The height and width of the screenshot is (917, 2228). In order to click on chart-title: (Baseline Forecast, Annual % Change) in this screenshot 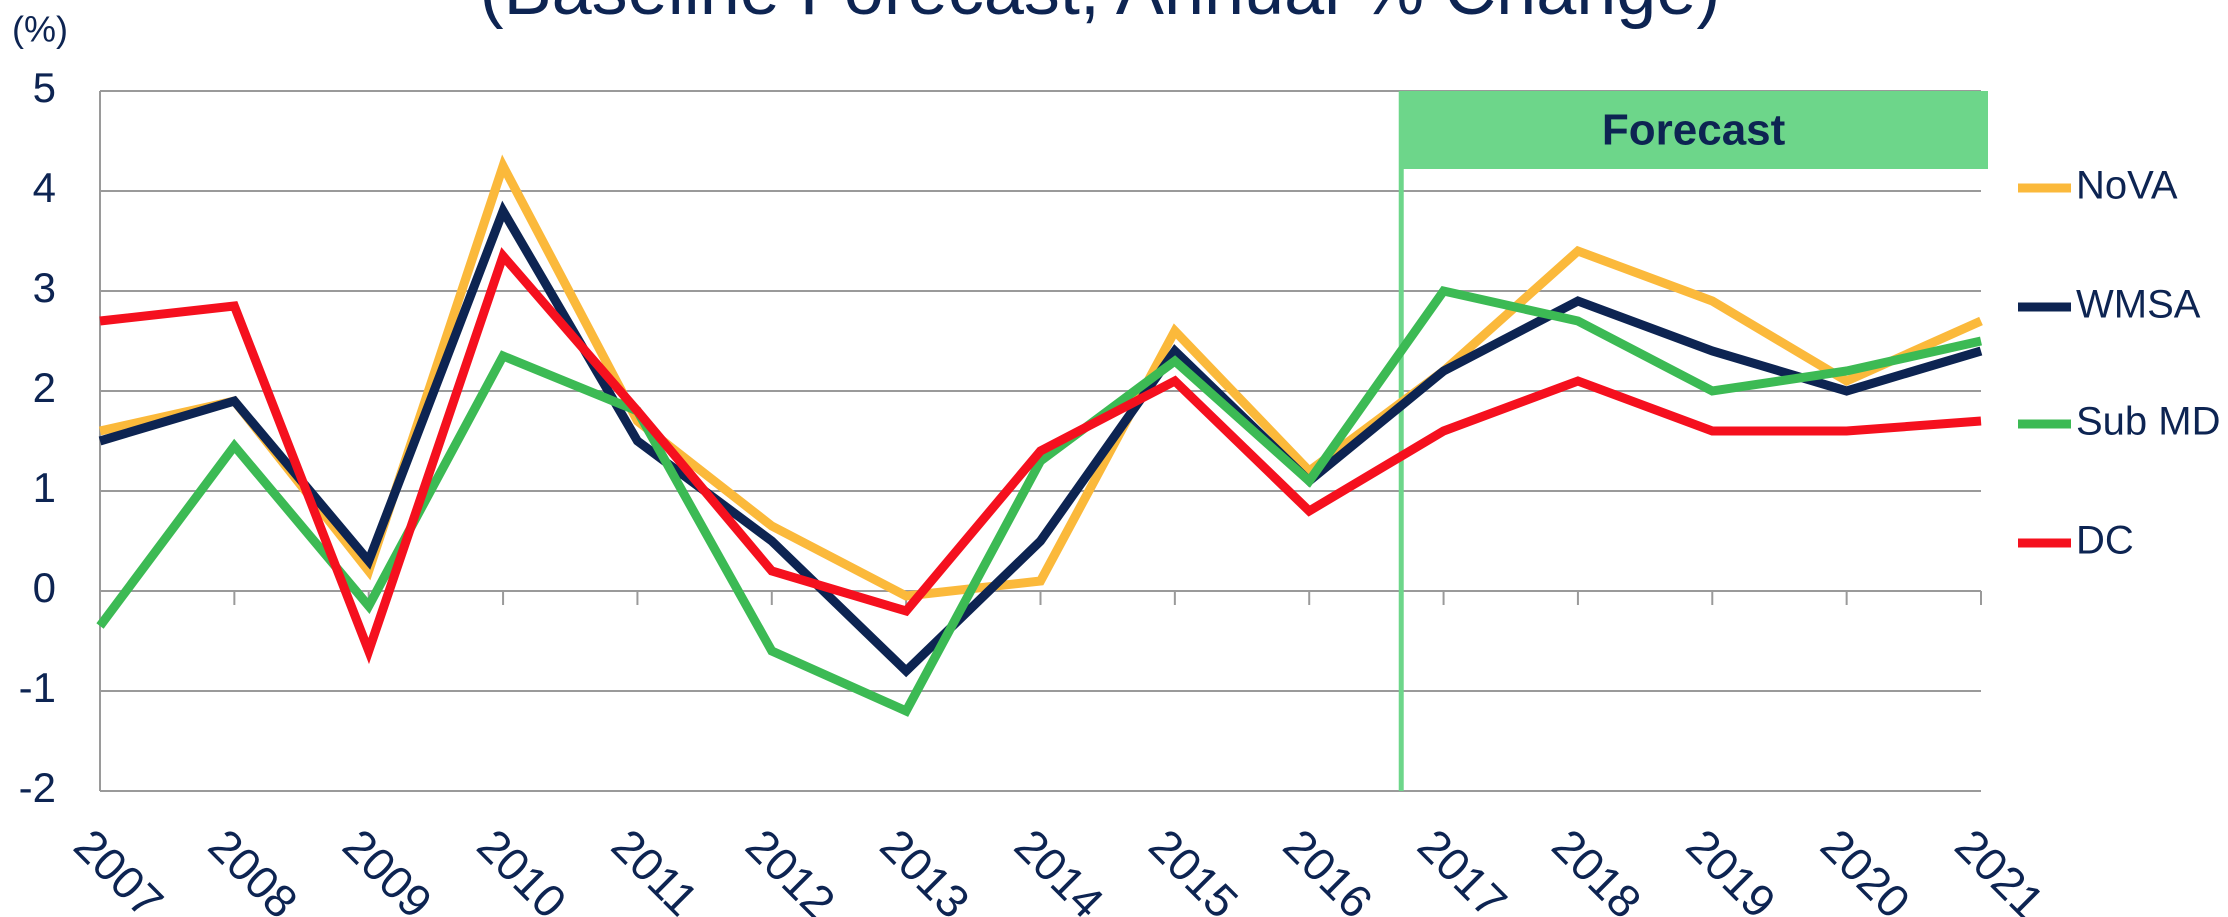, I will do `click(1100, 15)`.